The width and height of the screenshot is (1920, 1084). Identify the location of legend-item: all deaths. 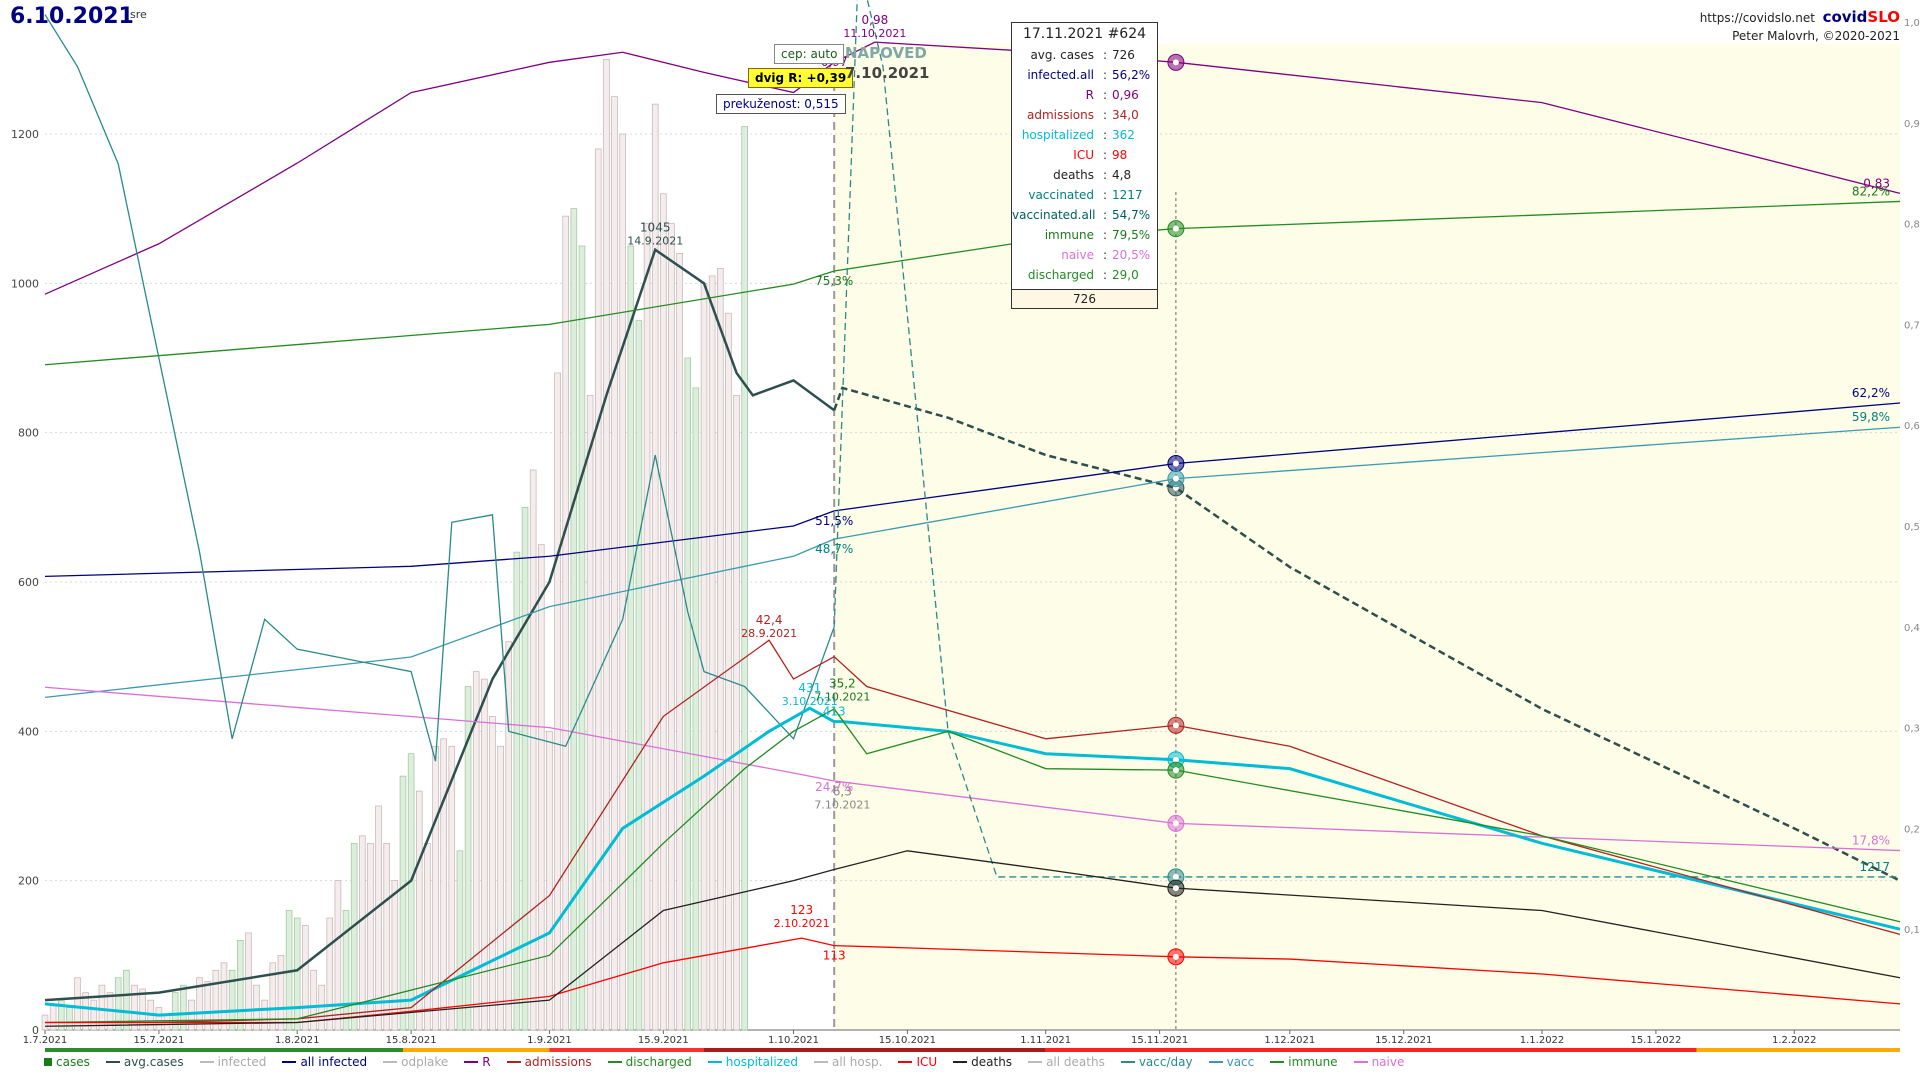
(1066, 1062).